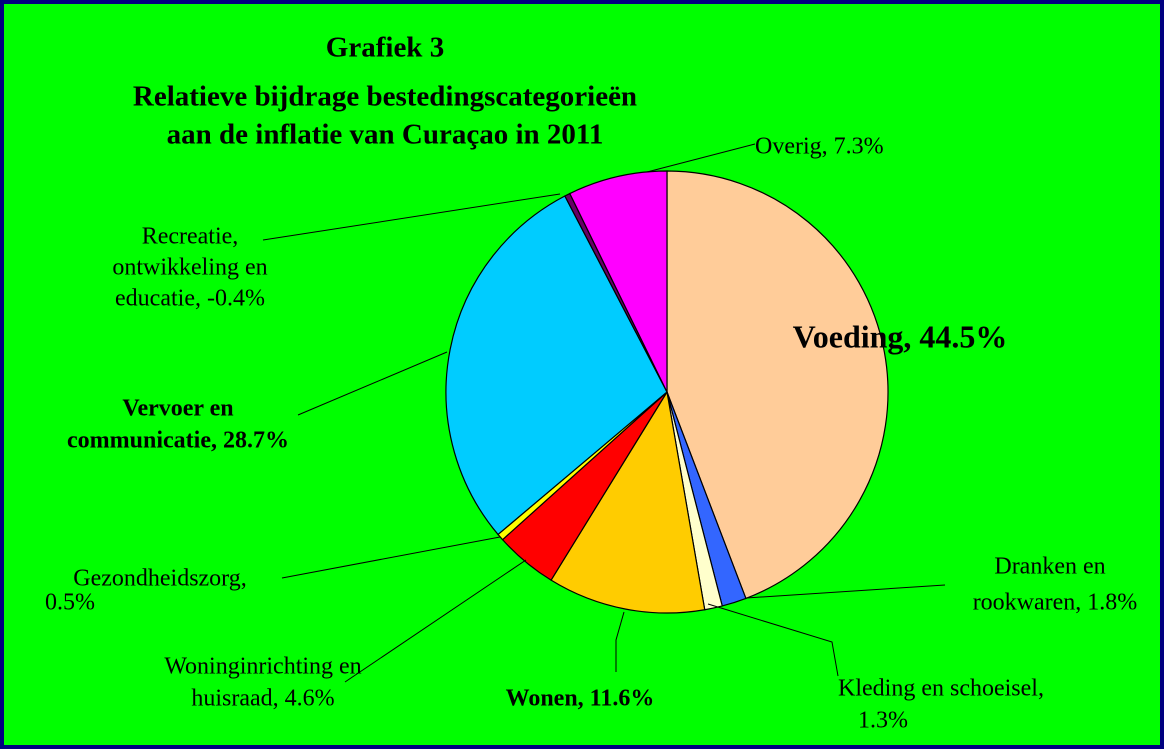  What do you see at coordinates (189, 268) in the screenshot?
I see `data-label: ontwikkeling en` at bounding box center [189, 268].